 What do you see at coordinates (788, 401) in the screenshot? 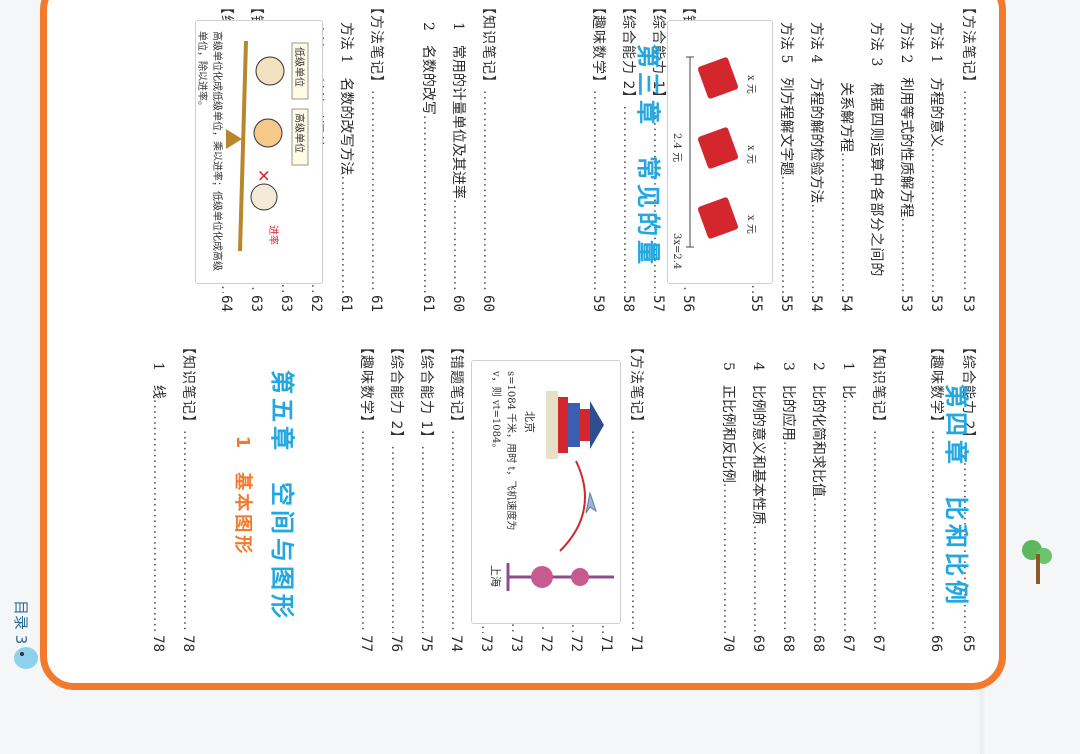
I see `toc-entry-title: 3 比的应用` at bounding box center [788, 401].